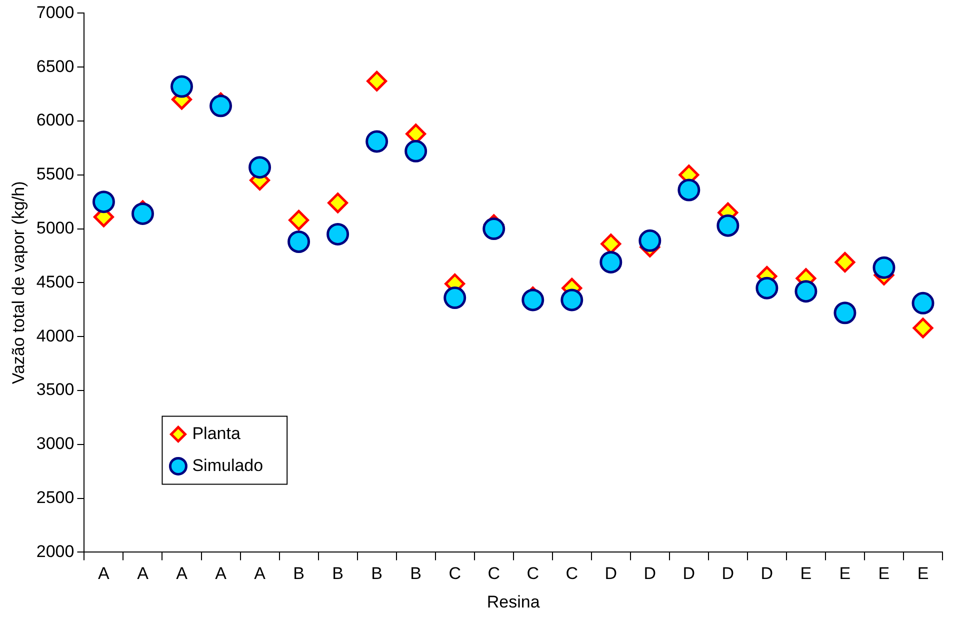 Image resolution: width=955 pixels, height=617 pixels. Describe the element at coordinates (55, 12) in the screenshot. I see `y-tick-label: 7000` at that location.